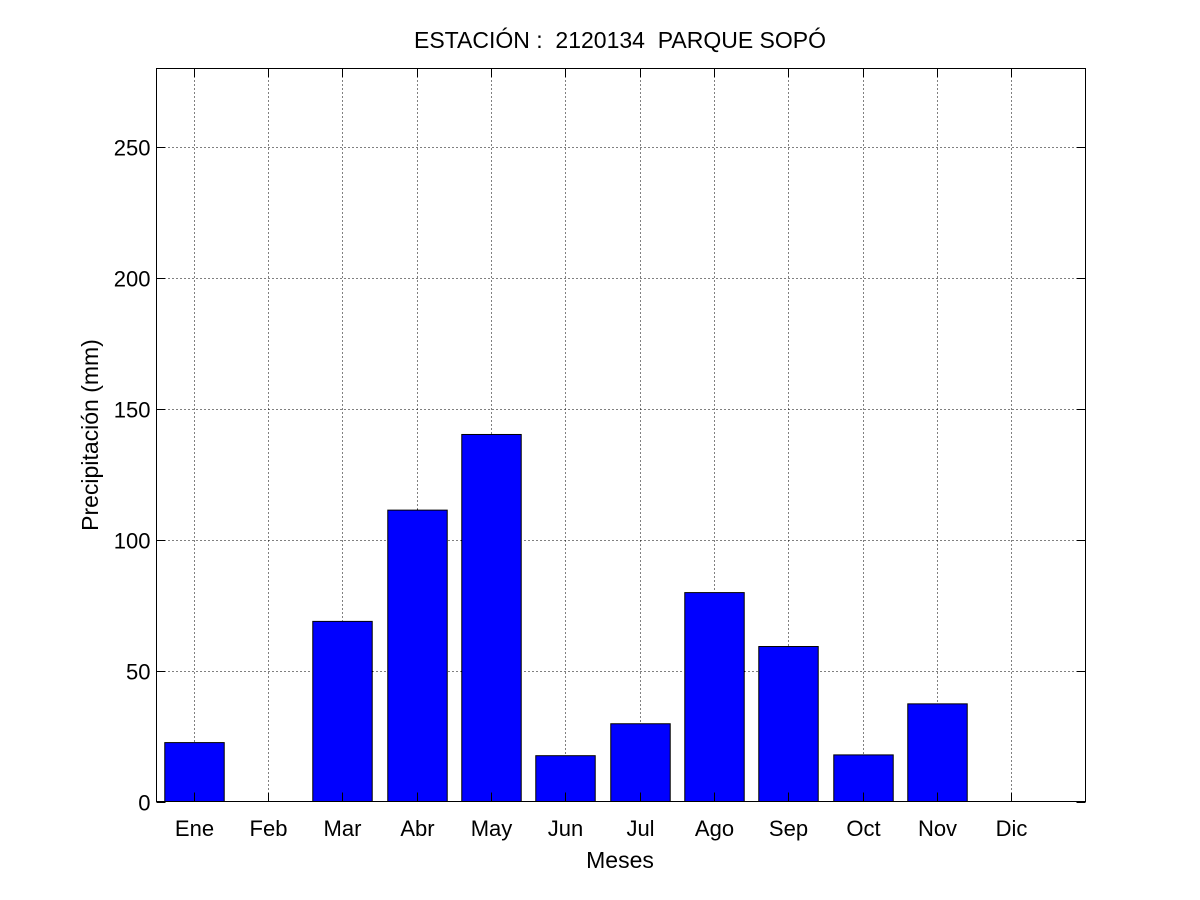 This screenshot has width=1200, height=900. I want to click on x-tick-label: Sep, so click(788, 828).